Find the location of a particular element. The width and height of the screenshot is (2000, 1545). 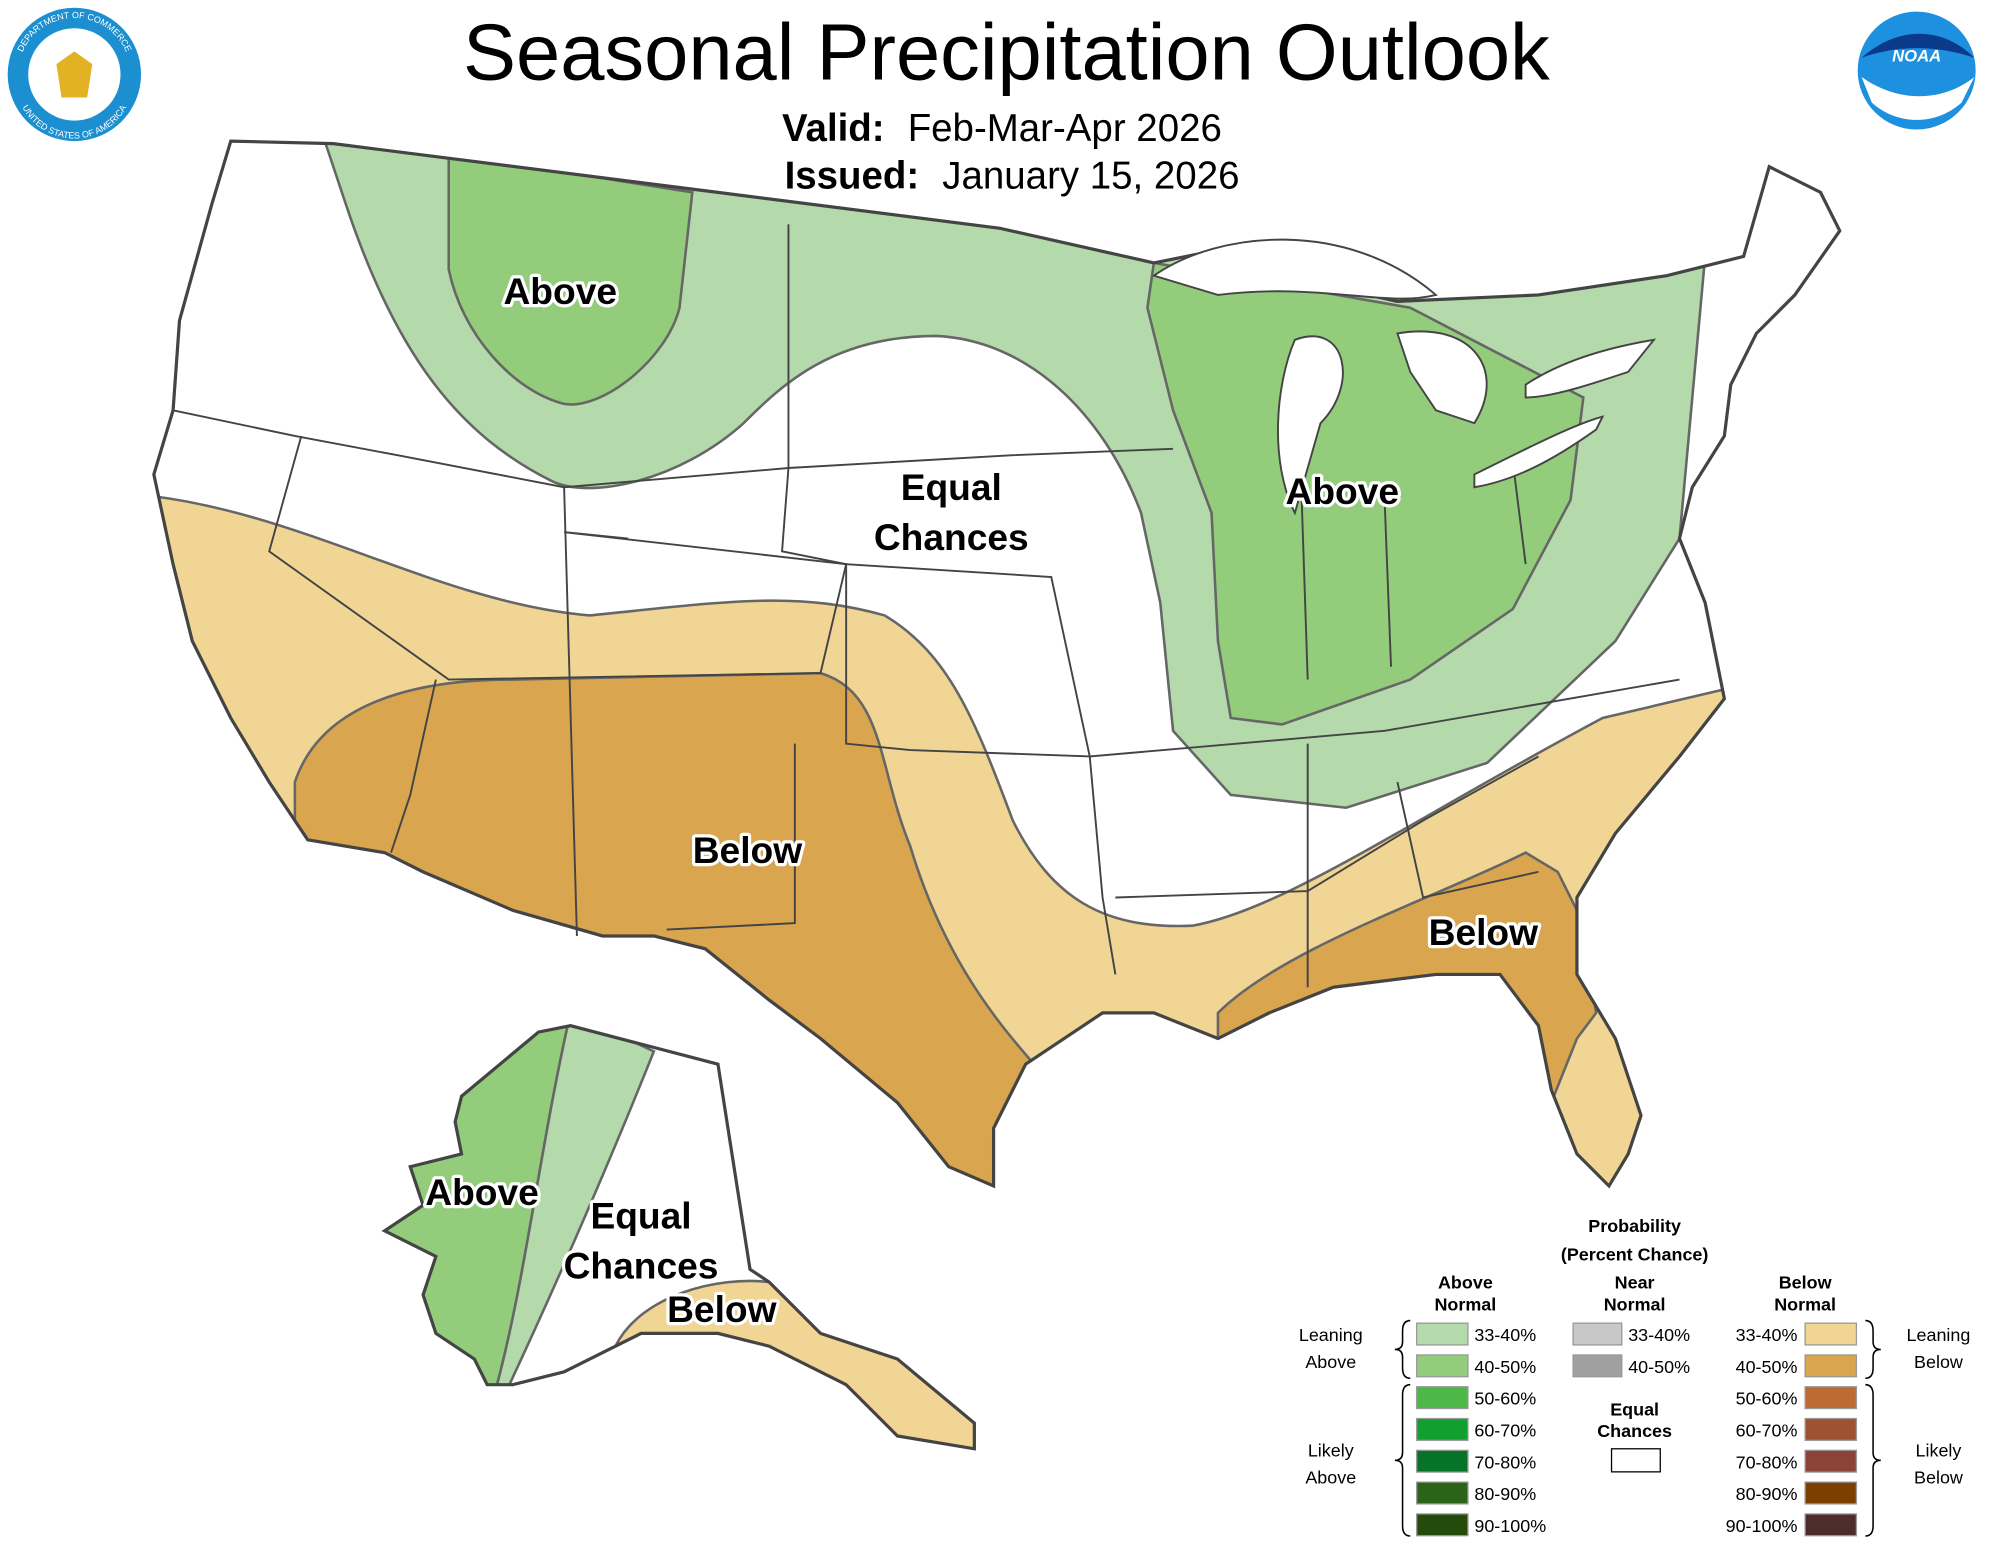

noaa-text: NOAA is located at coordinates (1916, 56).